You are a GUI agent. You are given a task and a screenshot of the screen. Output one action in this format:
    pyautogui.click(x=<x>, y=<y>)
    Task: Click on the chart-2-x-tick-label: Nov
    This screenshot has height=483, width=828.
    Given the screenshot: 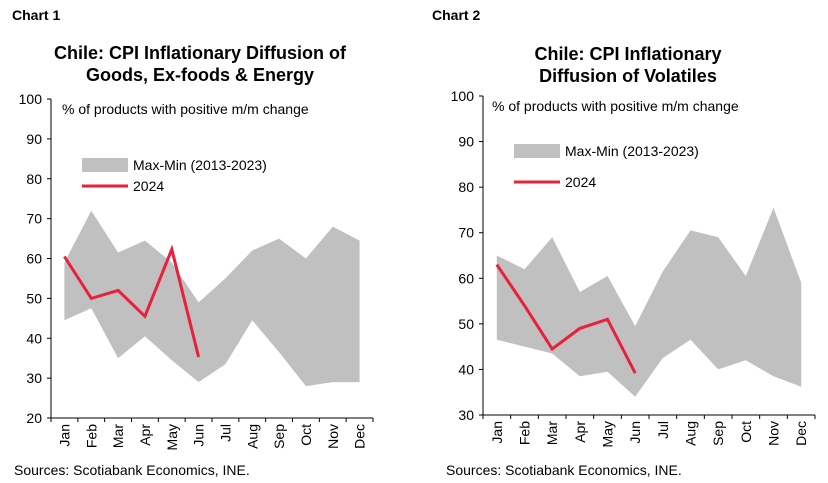 What is the action you would take?
    pyautogui.click(x=774, y=433)
    